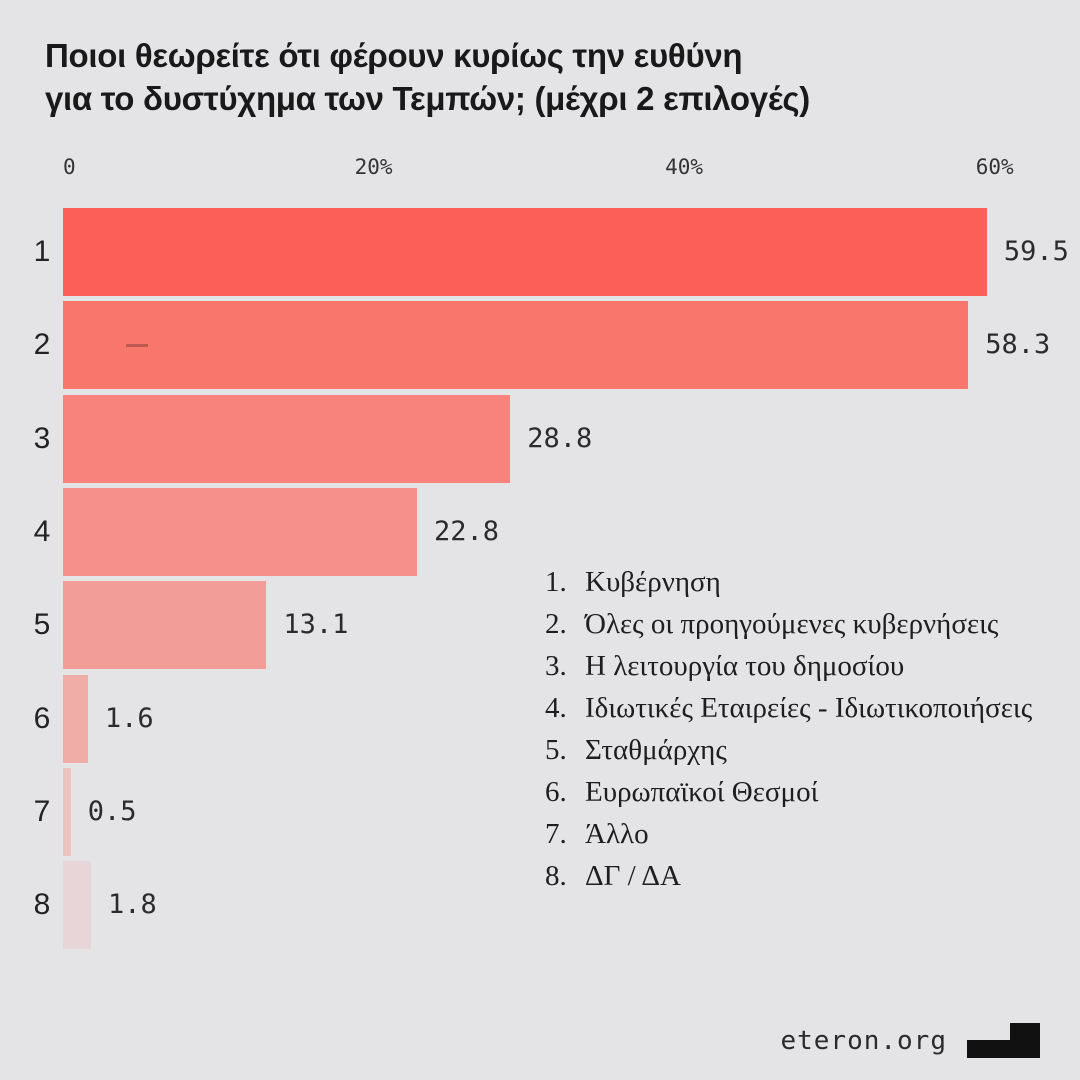  Describe the element at coordinates (1003, 1043) in the screenshot. I see `eteron-logo-icon` at that location.